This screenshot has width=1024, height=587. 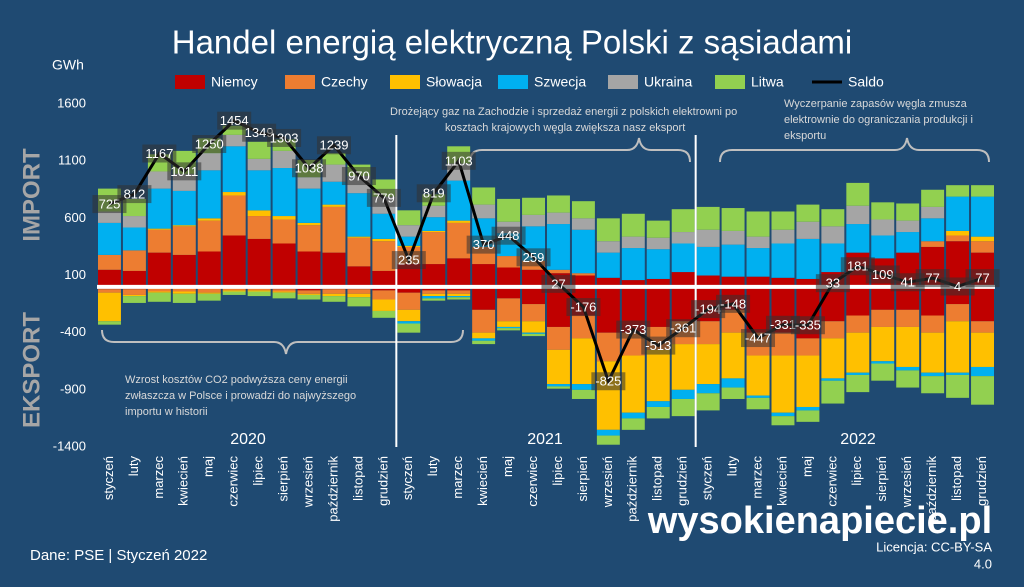 What do you see at coordinates (110, 203) in the screenshot?
I see `data-label: 725` at bounding box center [110, 203].